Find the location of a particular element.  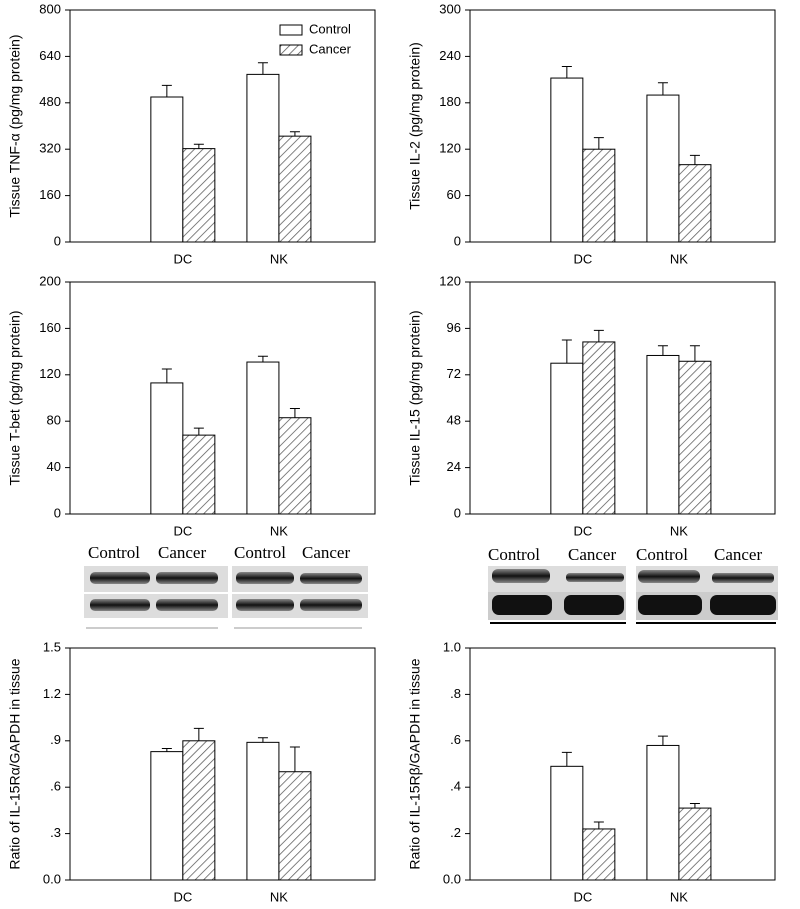

y-tick-label: 80 is located at coordinates (54, 420).